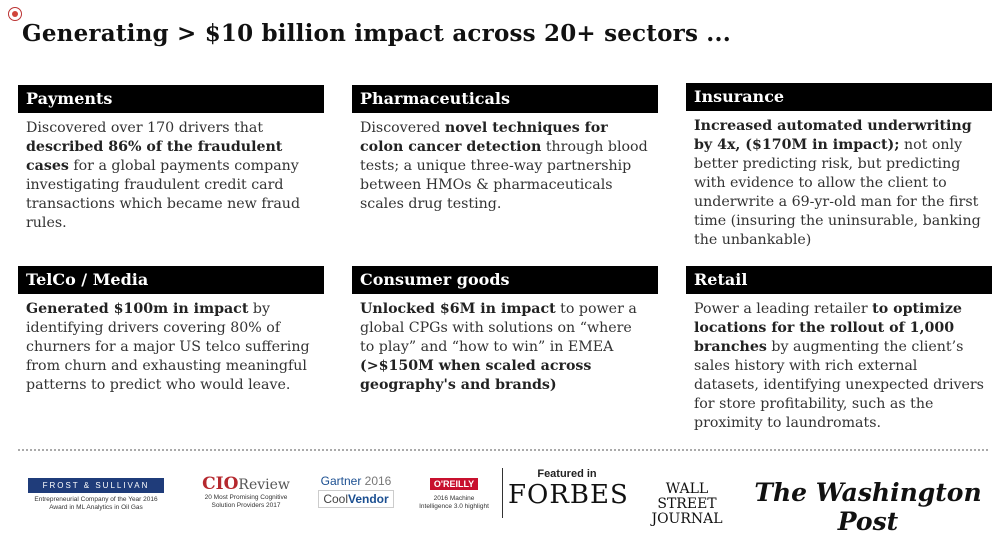 Image resolution: width=1006 pixels, height=536 pixels. What do you see at coordinates (171, 99) in the screenshot?
I see `card-header: Payments` at bounding box center [171, 99].